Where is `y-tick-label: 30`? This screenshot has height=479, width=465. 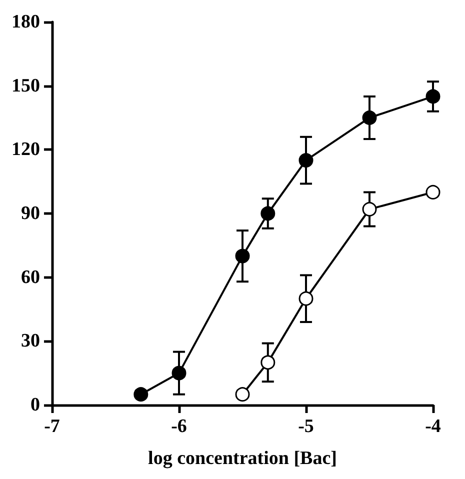 y-tick-label: 30 is located at coordinates (30, 341).